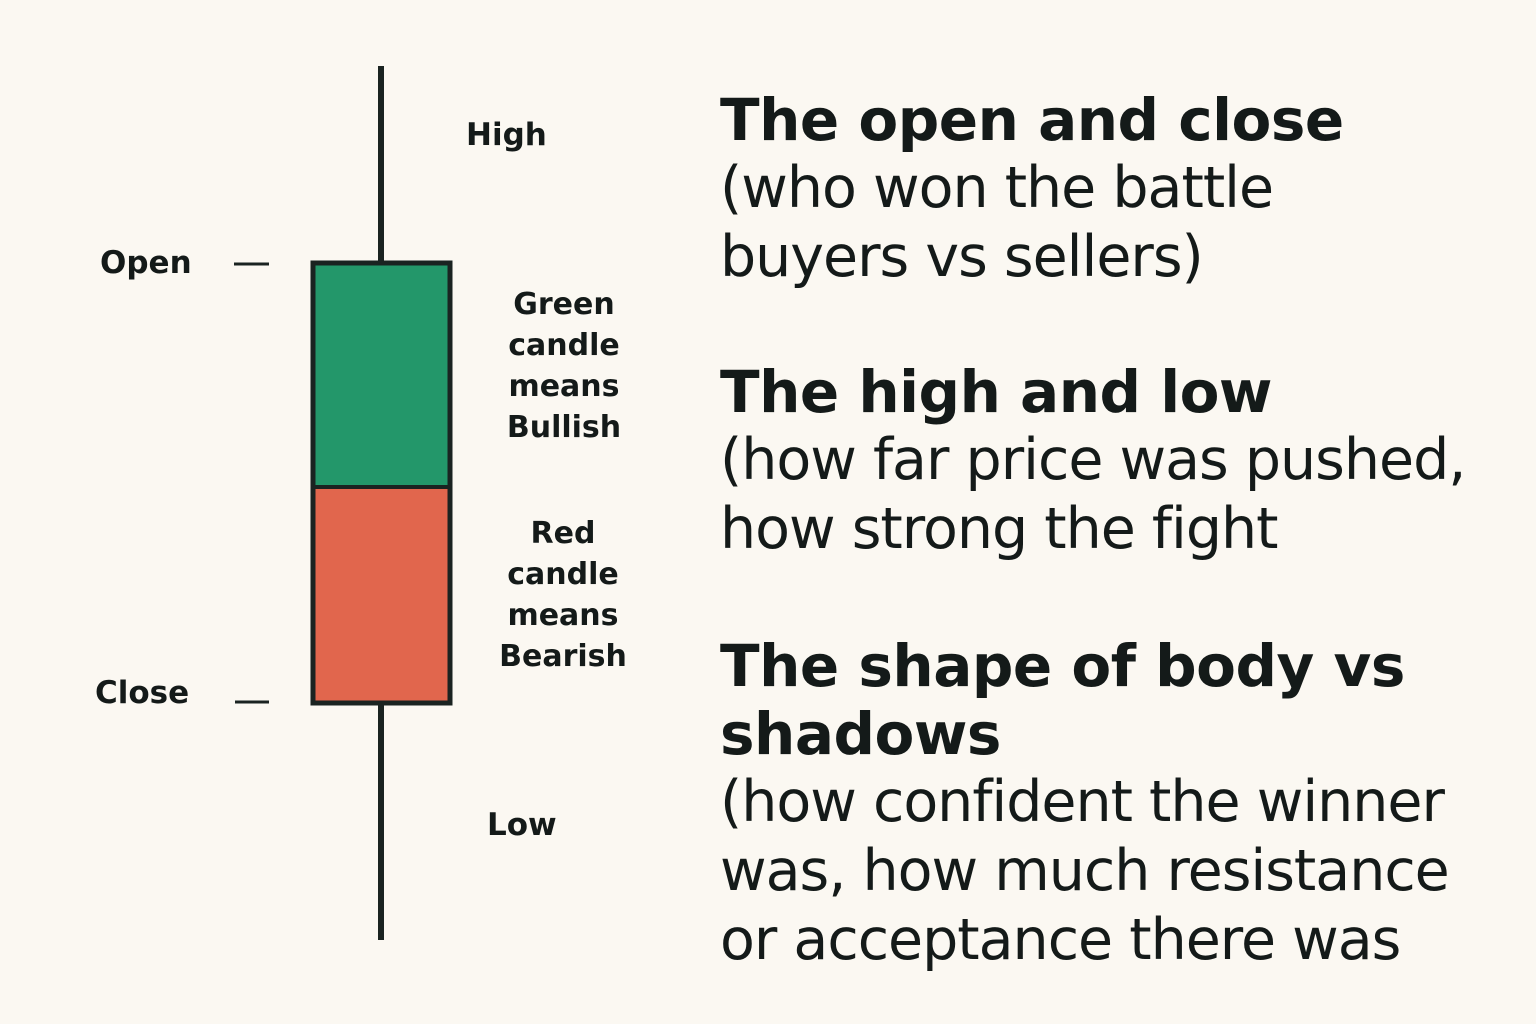  Describe the element at coordinates (1093, 460) in the screenshot. I see `body-line: (how far price was pushed,` at that location.